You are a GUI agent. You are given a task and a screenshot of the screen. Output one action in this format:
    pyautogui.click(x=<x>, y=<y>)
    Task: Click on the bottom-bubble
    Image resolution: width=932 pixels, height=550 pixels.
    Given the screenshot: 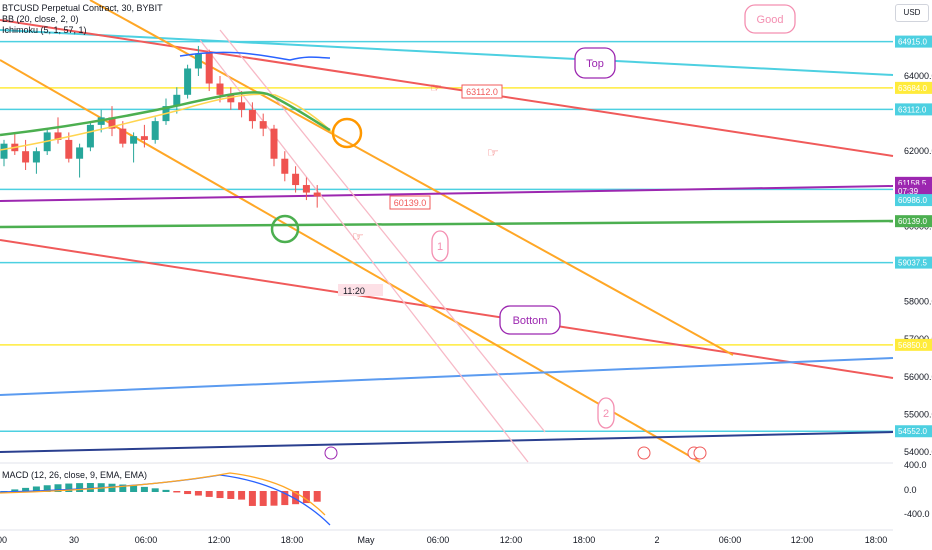 What is the action you would take?
    pyautogui.click(x=530, y=320)
    